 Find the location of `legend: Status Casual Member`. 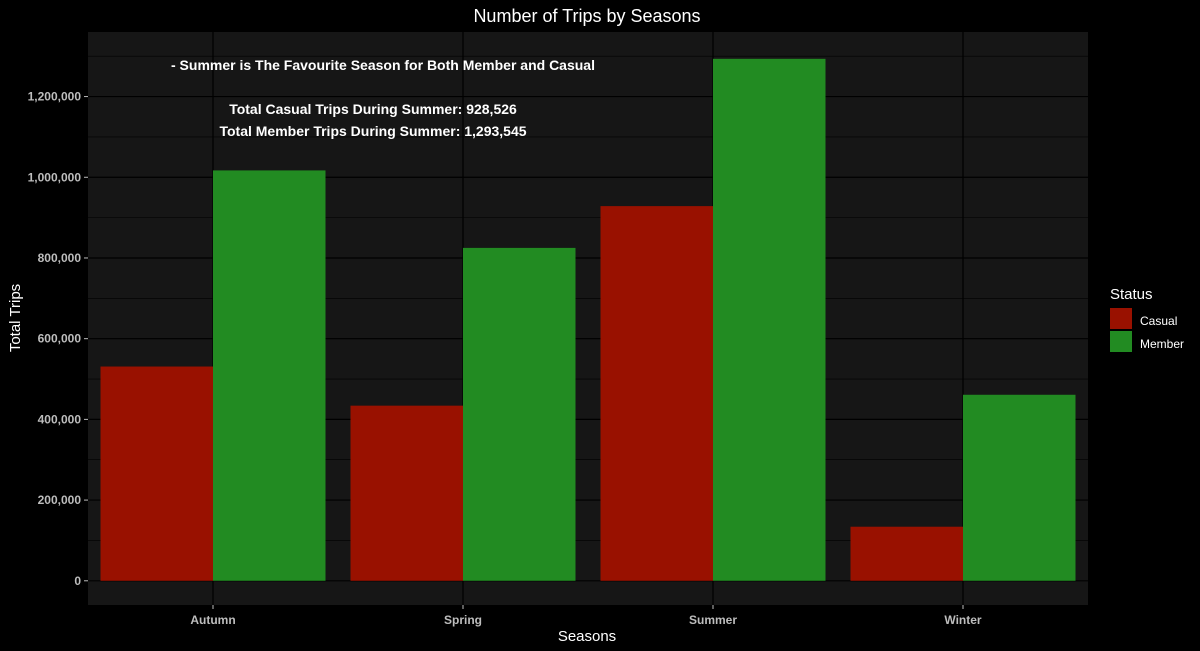

legend: Status Casual Member is located at coordinates (1147, 319).